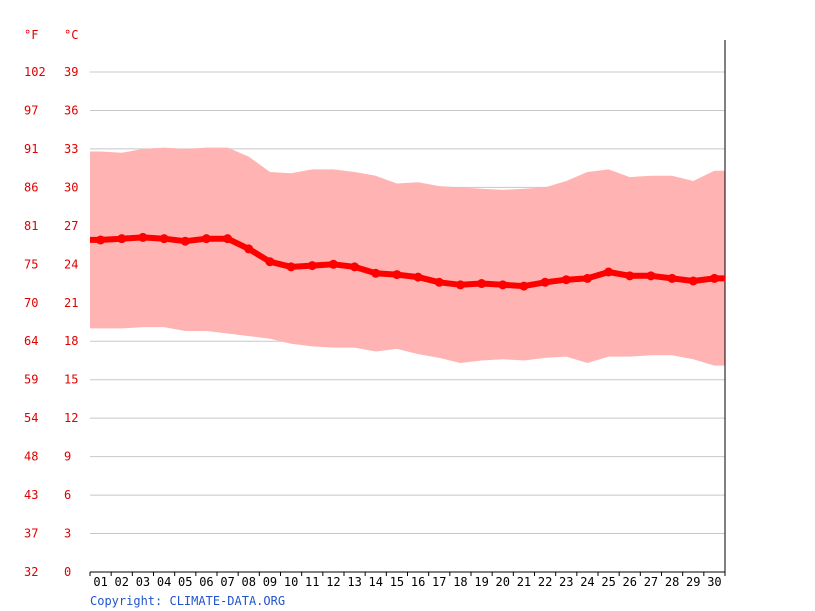 This screenshot has height=611, width=815. What do you see at coordinates (31, 303) in the screenshot?
I see `y-tick-fahrenheit: 70` at bounding box center [31, 303].